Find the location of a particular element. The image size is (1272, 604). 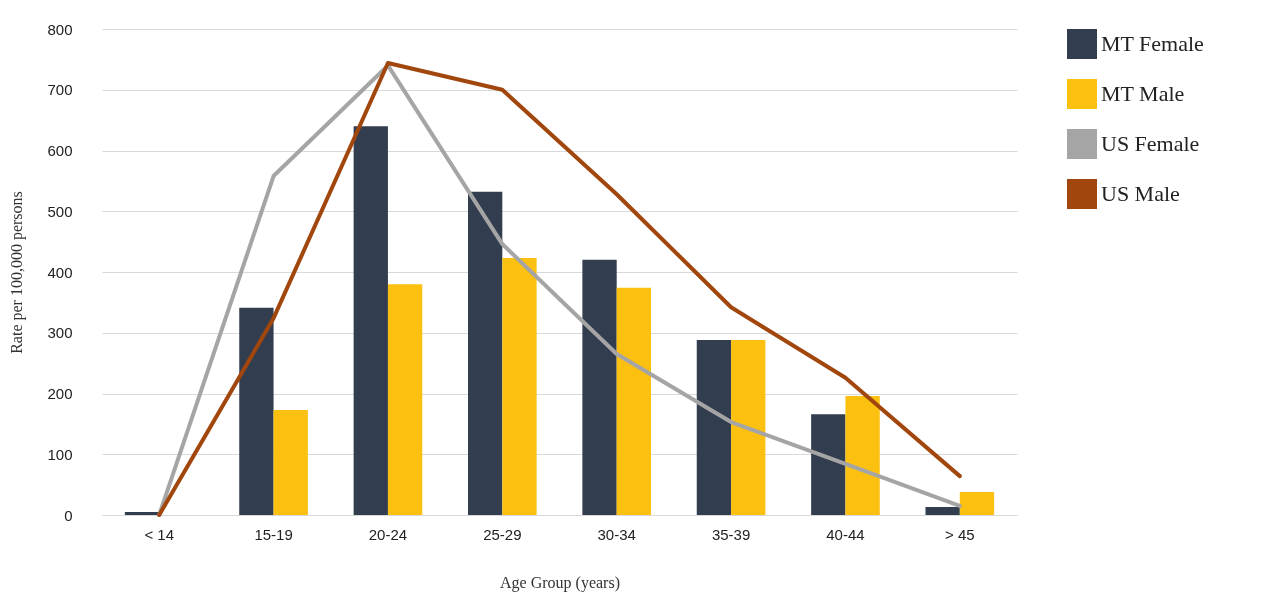

y-tick-label: 300 is located at coordinates (60, 333).